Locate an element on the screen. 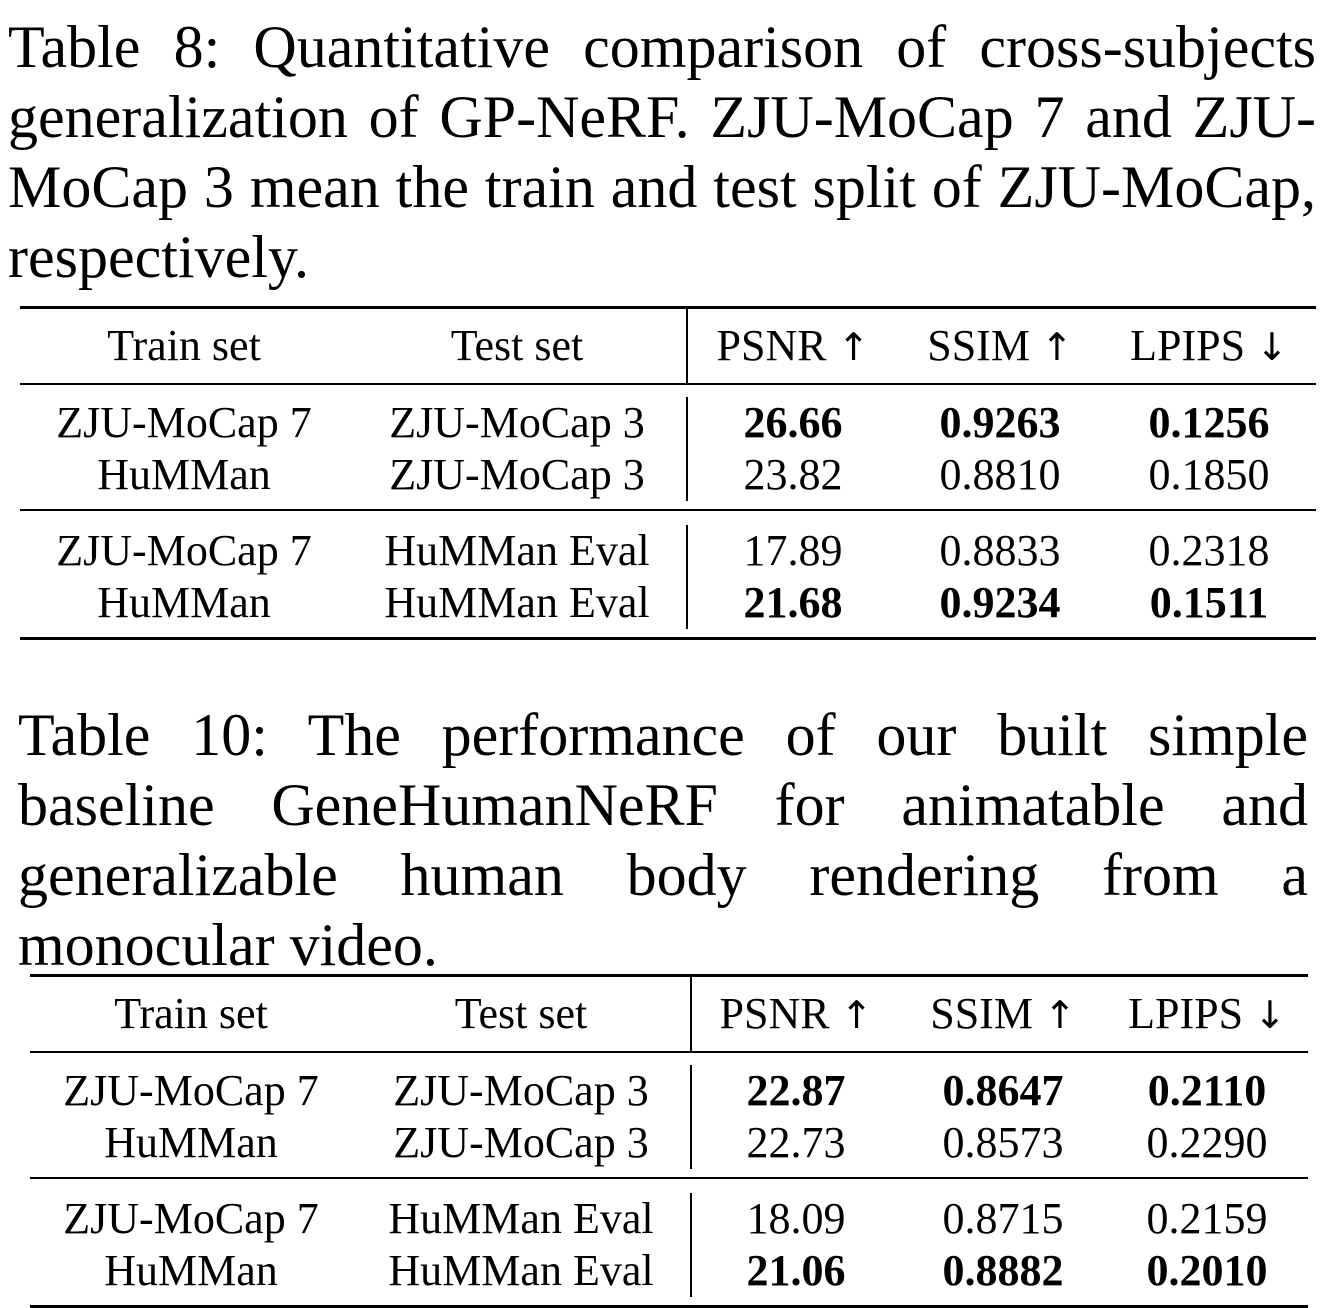 The height and width of the screenshot is (1308, 1326). cell-ssim: 0.8647 is located at coordinates (1003, 1090).